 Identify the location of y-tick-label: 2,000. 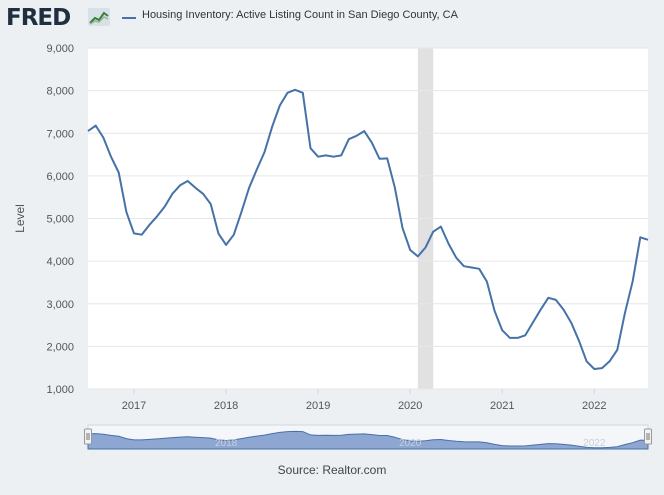
(60, 347).